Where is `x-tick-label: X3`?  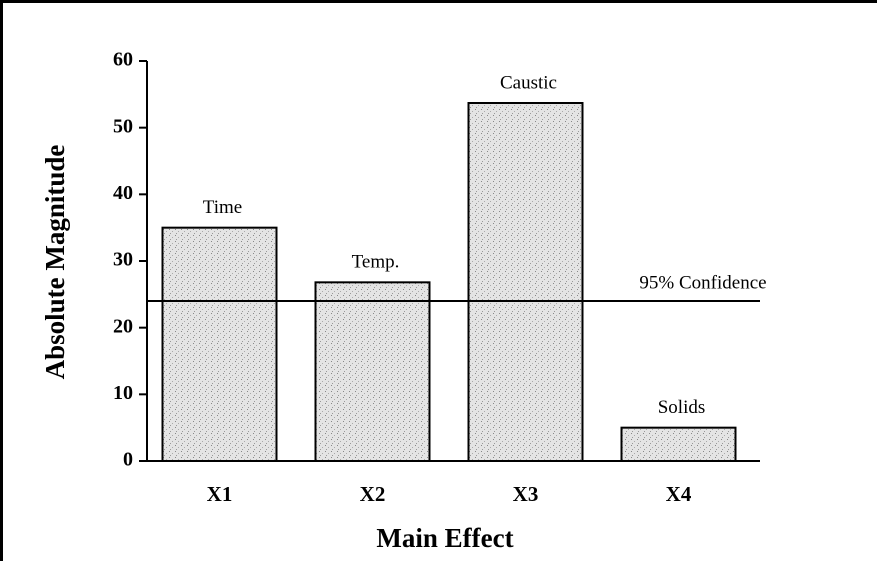 x-tick-label: X3 is located at coordinates (526, 494).